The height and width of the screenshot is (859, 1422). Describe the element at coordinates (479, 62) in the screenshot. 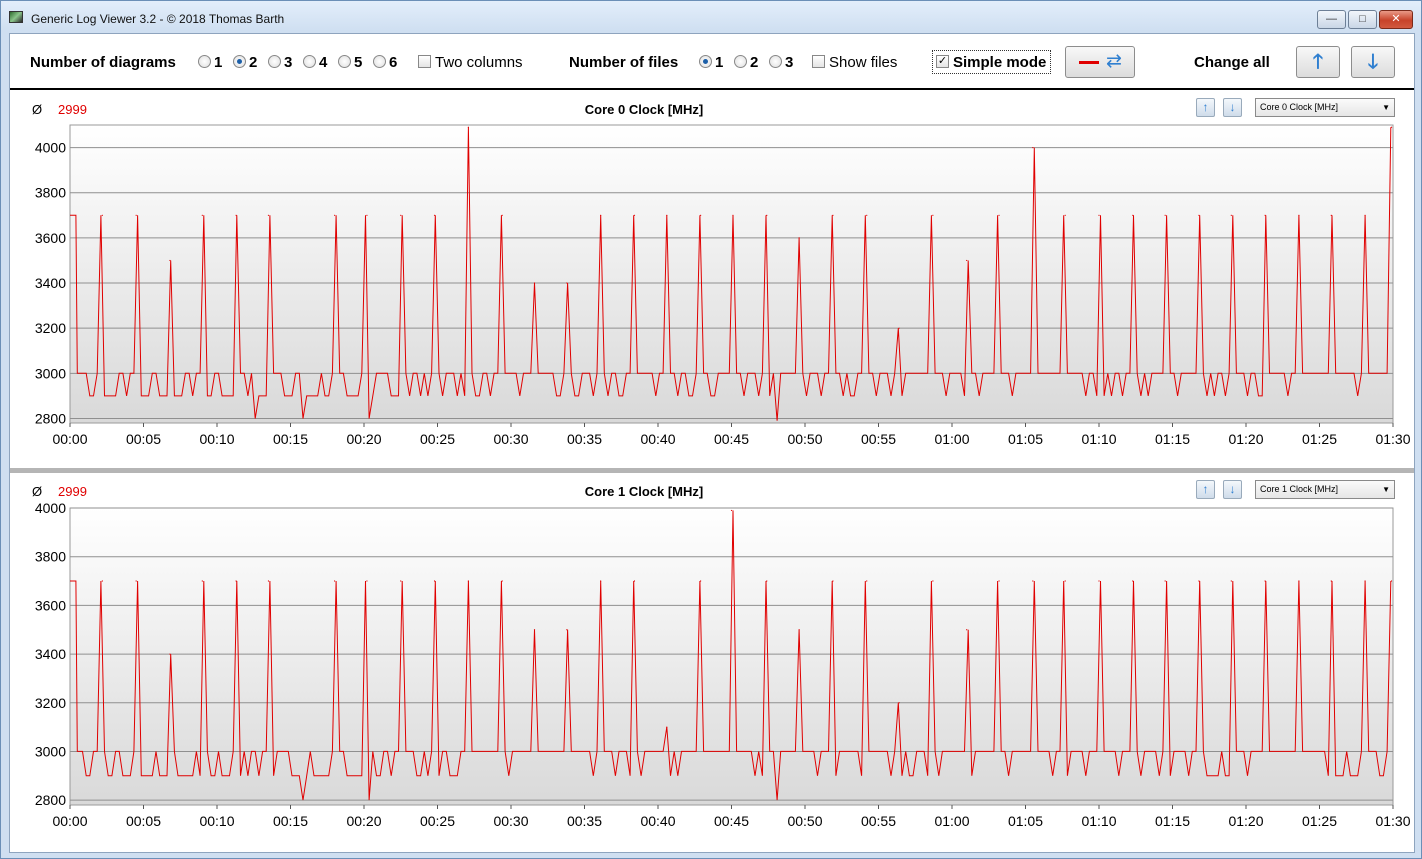

I see `two-columns-label: Two columns` at that location.